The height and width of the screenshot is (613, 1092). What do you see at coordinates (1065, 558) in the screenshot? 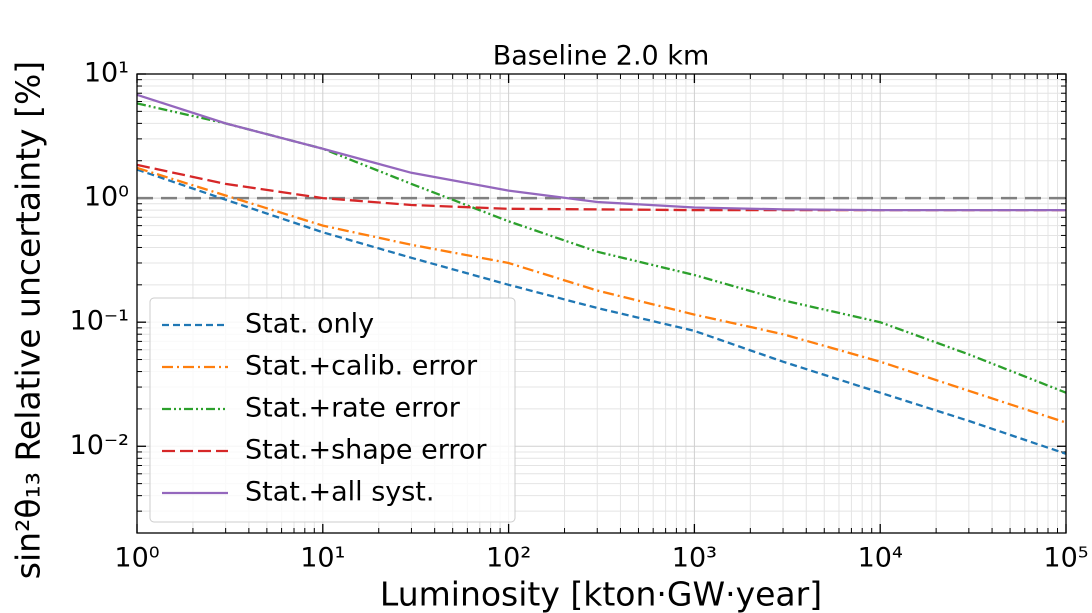
I see `x-tick-label: 10⁵` at bounding box center [1065, 558].